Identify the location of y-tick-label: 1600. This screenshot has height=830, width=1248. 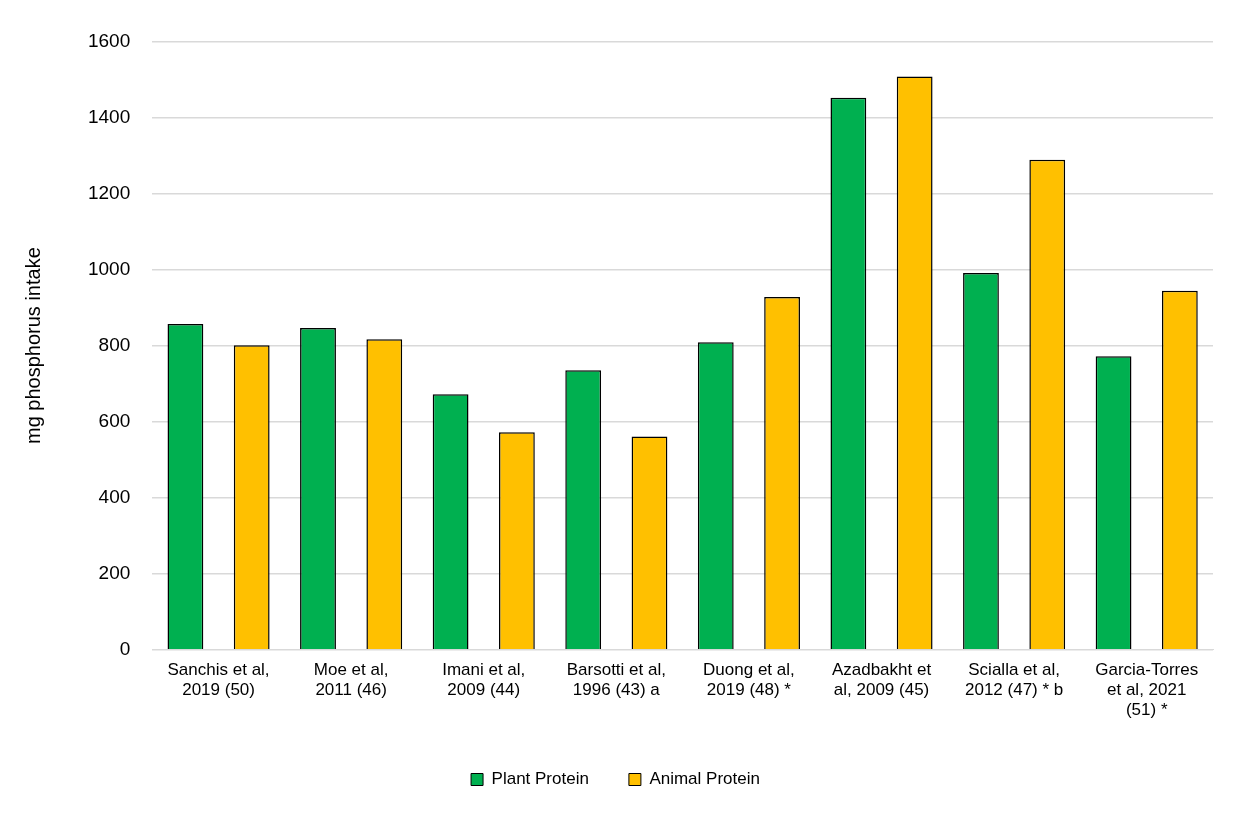
(109, 40).